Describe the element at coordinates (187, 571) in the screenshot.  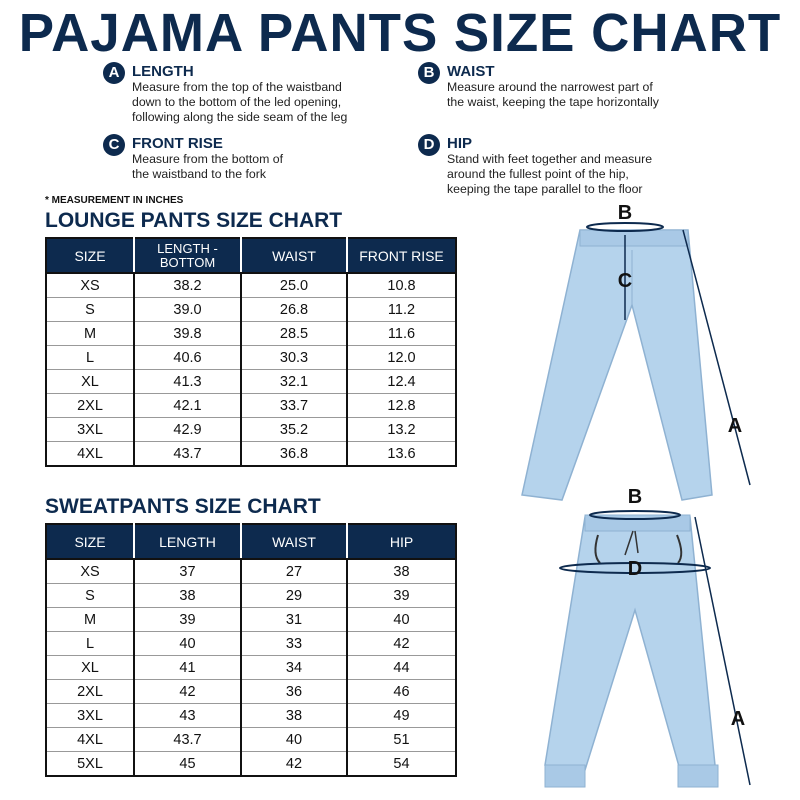
I see `table-cell: 37` at that location.